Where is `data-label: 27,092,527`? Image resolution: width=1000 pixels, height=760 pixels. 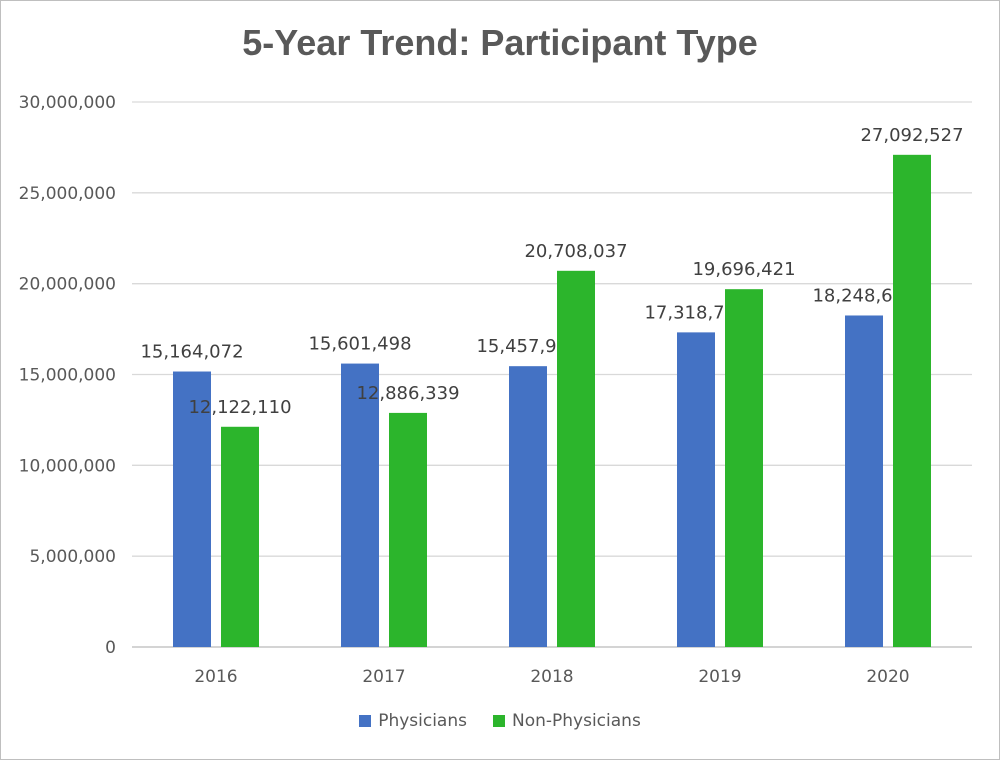 data-label: 27,092,527 is located at coordinates (911, 135).